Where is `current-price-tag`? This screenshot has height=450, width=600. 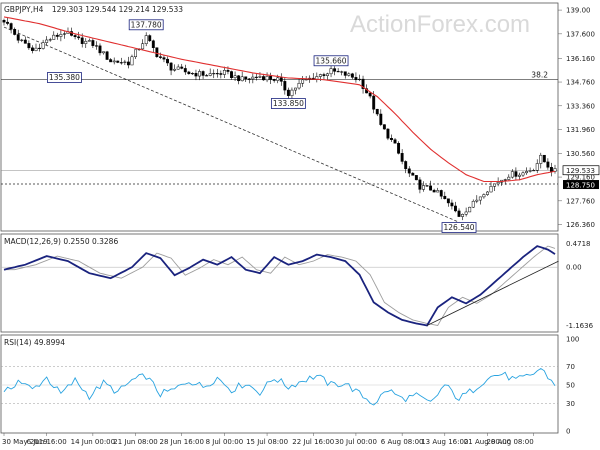 current-price-tag is located at coordinates (581, 170).